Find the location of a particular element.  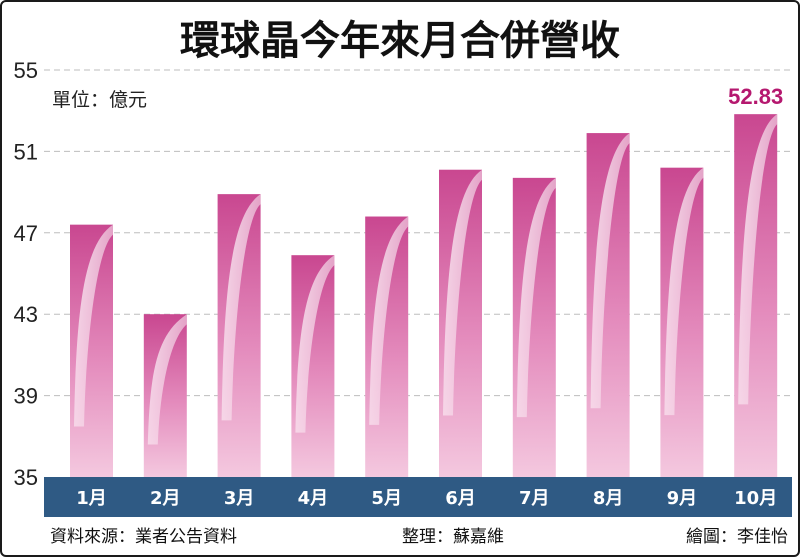

y-axis-ticks: 35 39 43 47 51 55 is located at coordinates (26, 274).